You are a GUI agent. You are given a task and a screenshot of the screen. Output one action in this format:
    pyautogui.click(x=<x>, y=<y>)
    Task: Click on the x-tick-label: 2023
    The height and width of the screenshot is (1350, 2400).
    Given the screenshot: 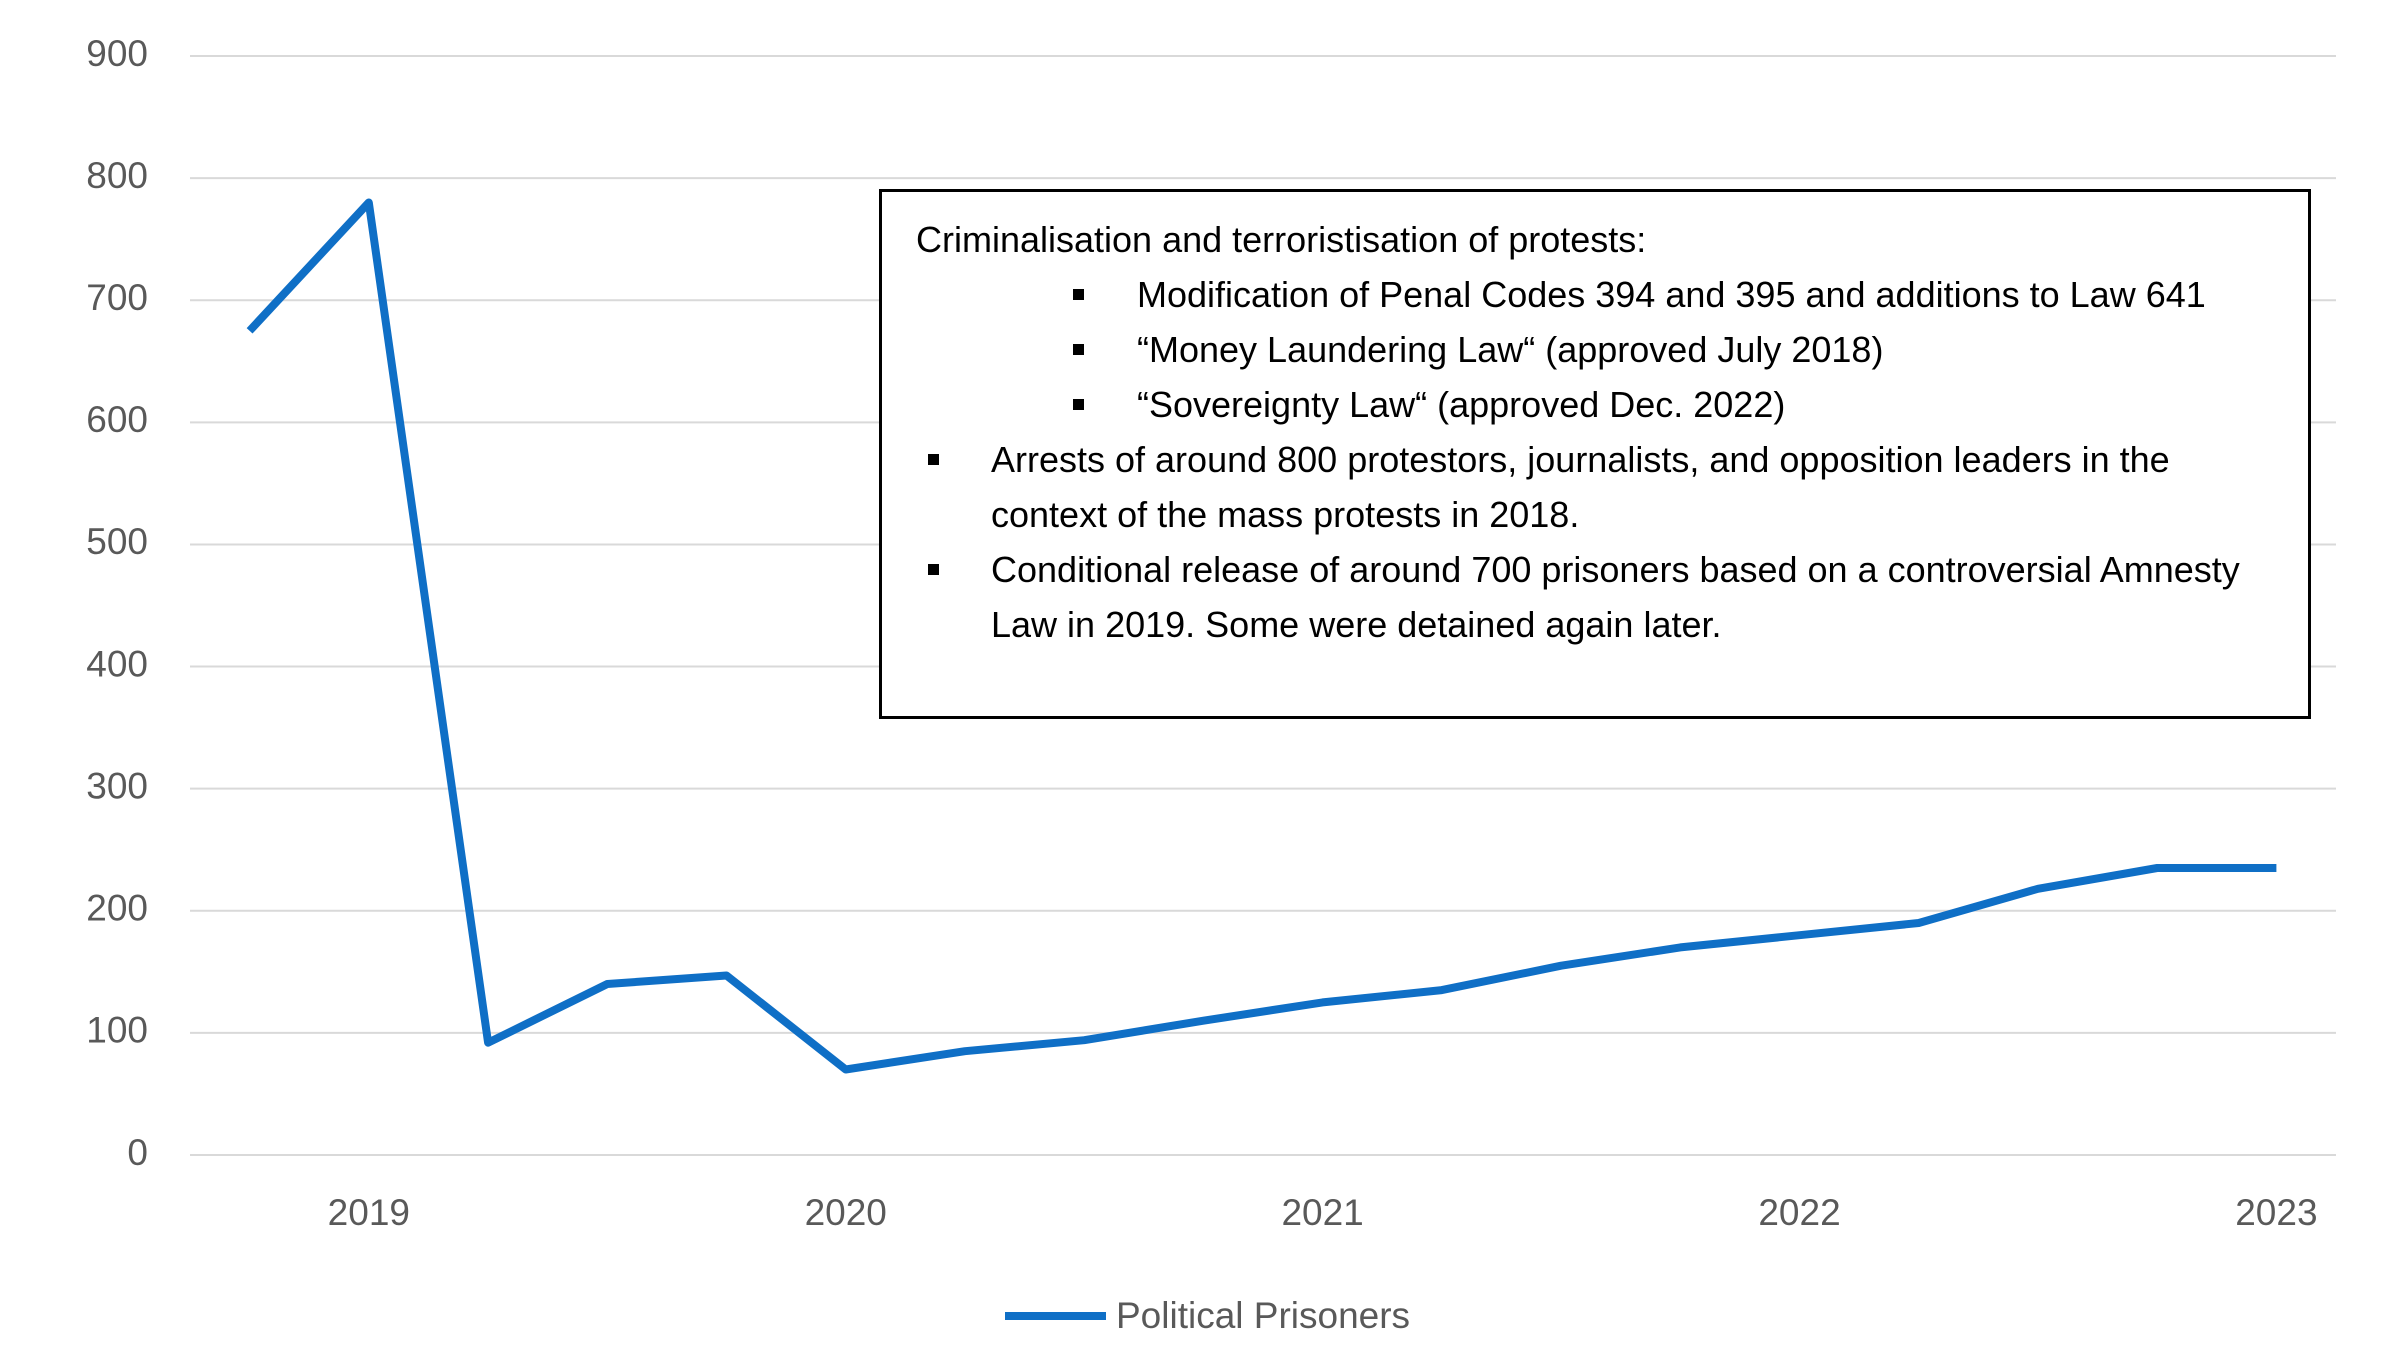 What is the action you would take?
    pyautogui.click(x=2276, y=1212)
    